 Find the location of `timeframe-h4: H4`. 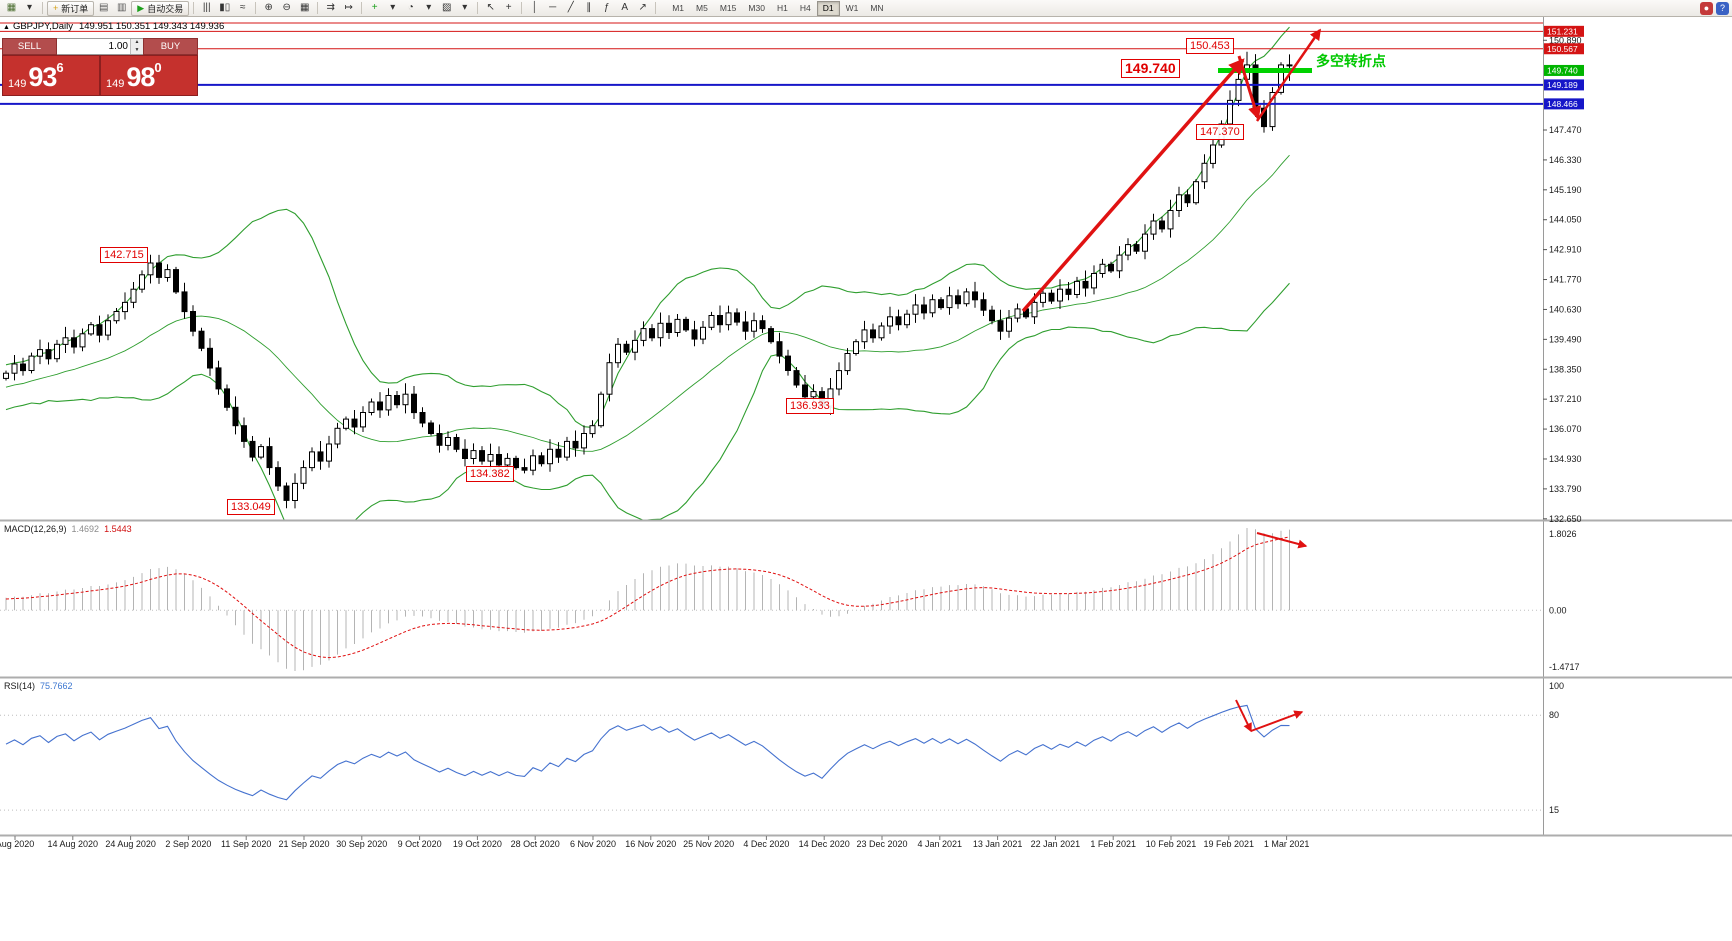

timeframe-h4: H4 is located at coordinates (805, 7).